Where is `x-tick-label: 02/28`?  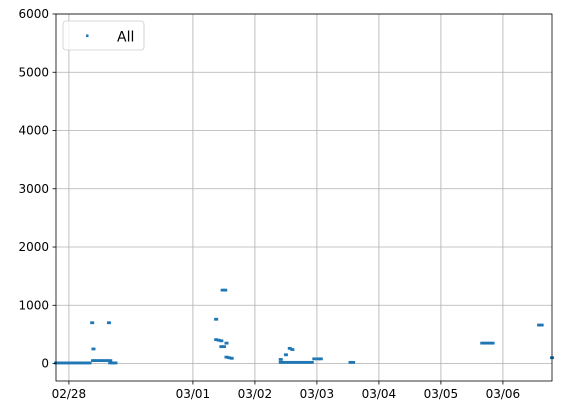
x-tick-label: 02/28 is located at coordinates (69, 394).